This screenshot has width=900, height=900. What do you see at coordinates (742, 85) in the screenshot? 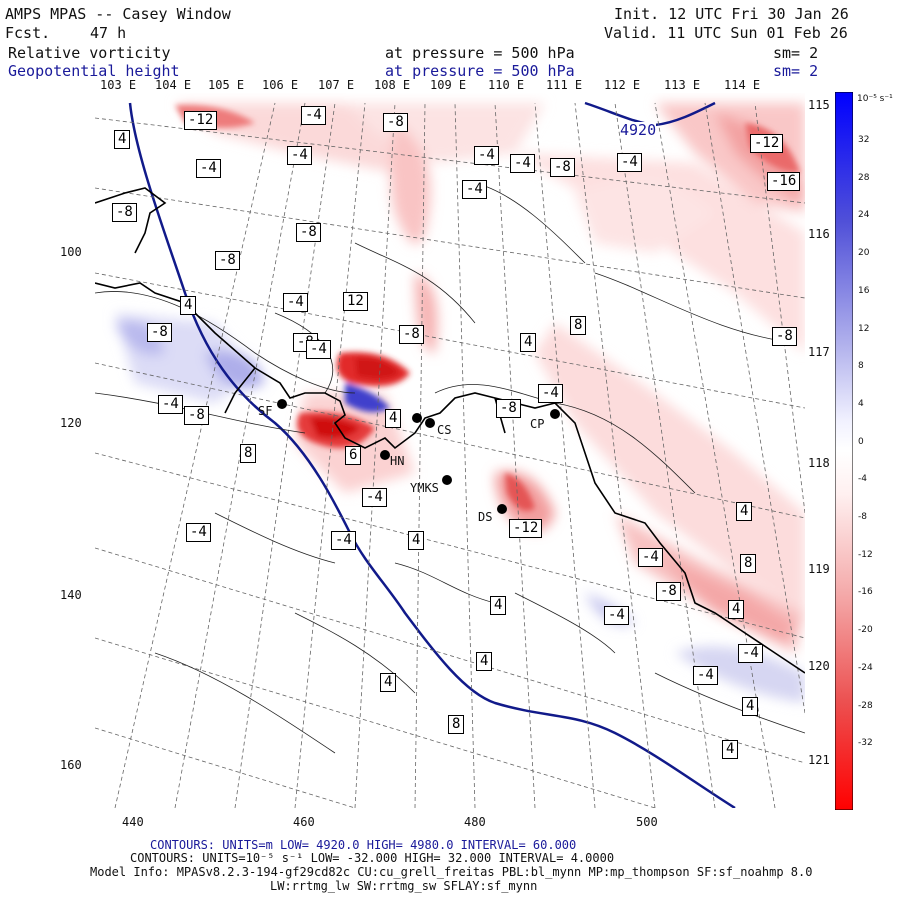
I see `longitude-label: 114 E` at bounding box center [742, 85].